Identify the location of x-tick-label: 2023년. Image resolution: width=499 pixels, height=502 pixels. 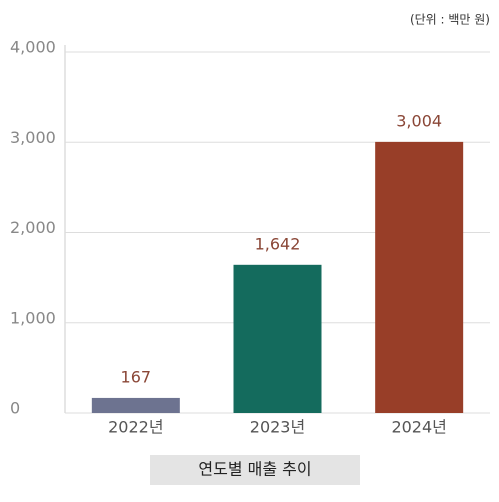
(277, 427).